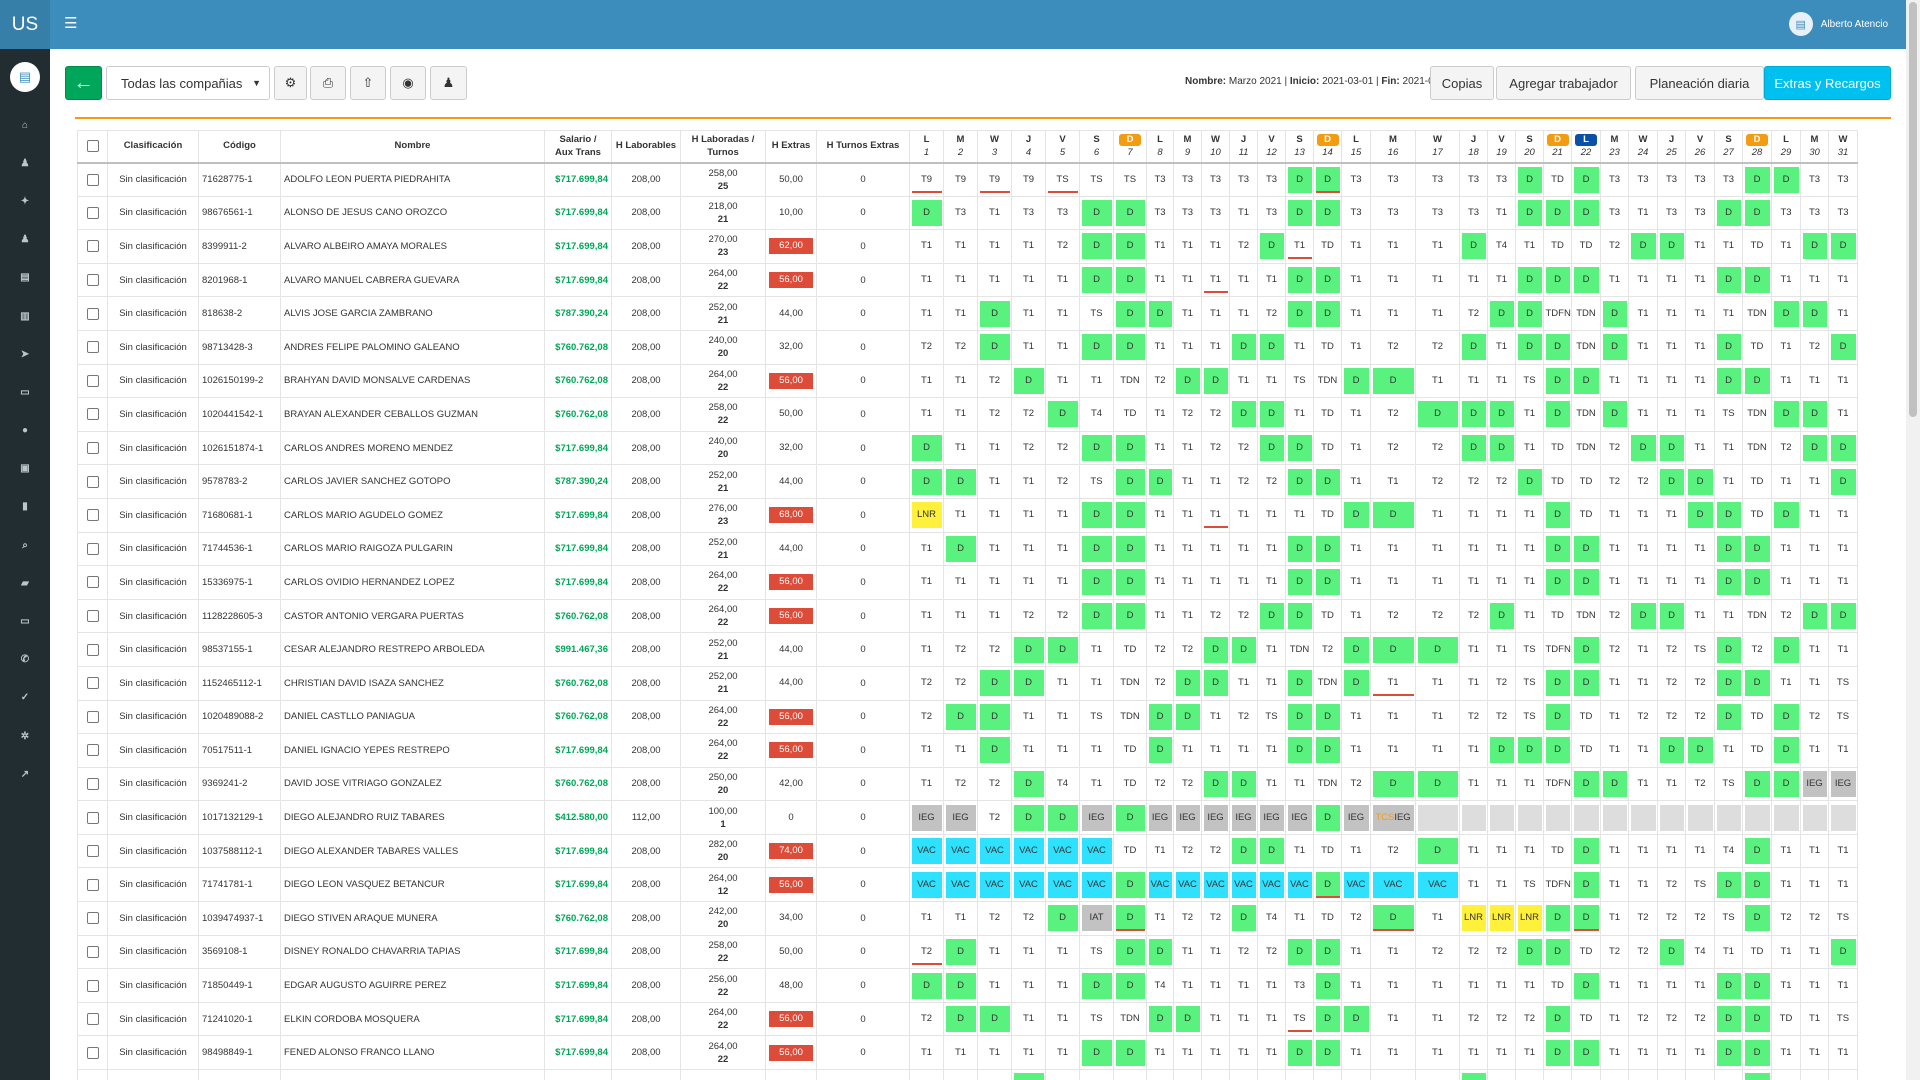 This screenshot has height=1080, width=1920. What do you see at coordinates (1437, 147) in the screenshot?
I see `day-header: W 17` at bounding box center [1437, 147].